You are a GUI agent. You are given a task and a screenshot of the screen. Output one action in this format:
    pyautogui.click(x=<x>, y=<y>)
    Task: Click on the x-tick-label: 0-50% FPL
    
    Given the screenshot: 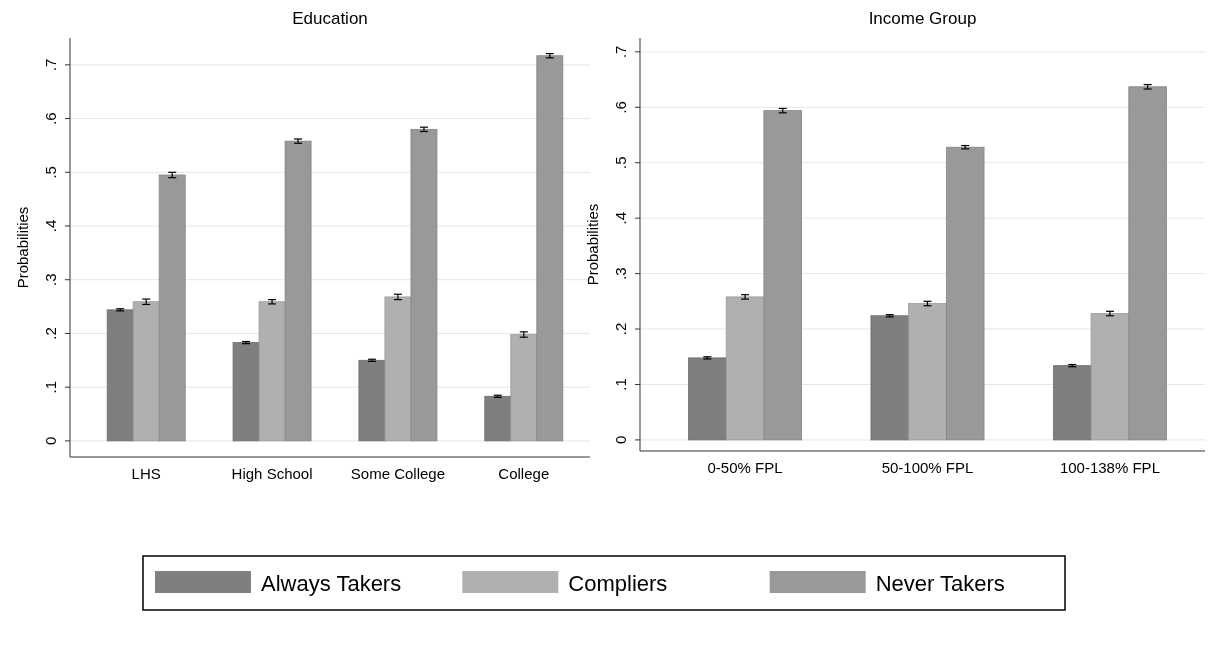 What is the action you would take?
    pyautogui.click(x=745, y=467)
    